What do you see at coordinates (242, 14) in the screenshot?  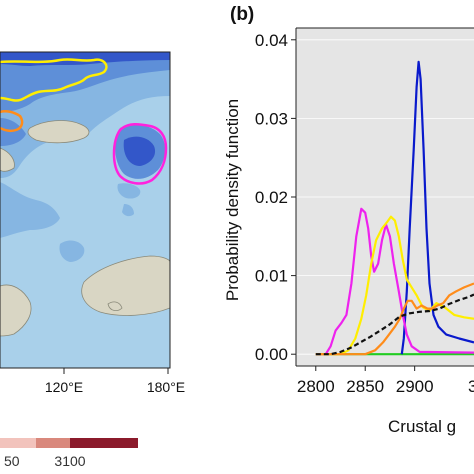 I see `panel-label: (b)` at bounding box center [242, 14].